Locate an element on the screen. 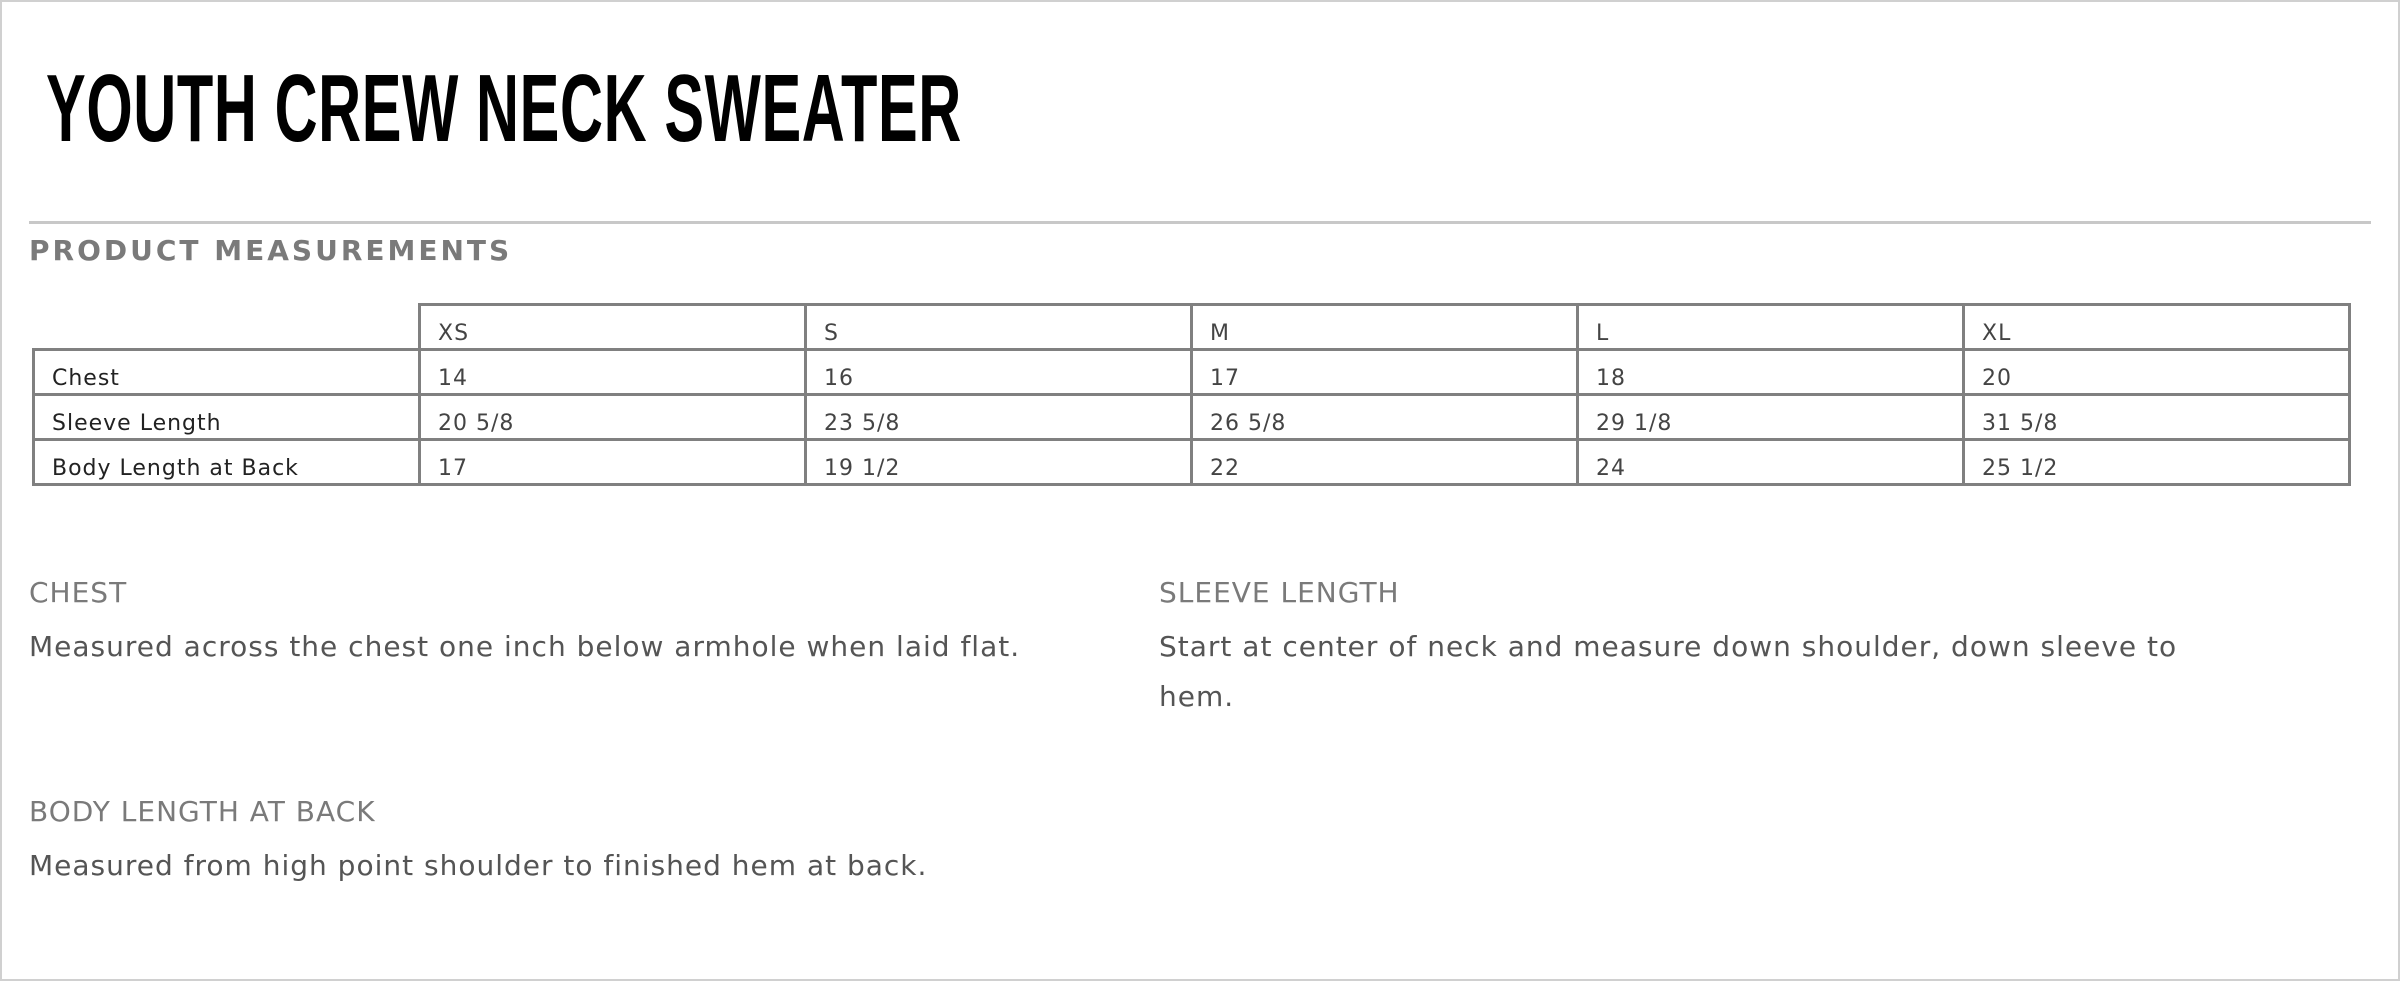 The image size is (2400, 981). size-header: S is located at coordinates (998, 327).